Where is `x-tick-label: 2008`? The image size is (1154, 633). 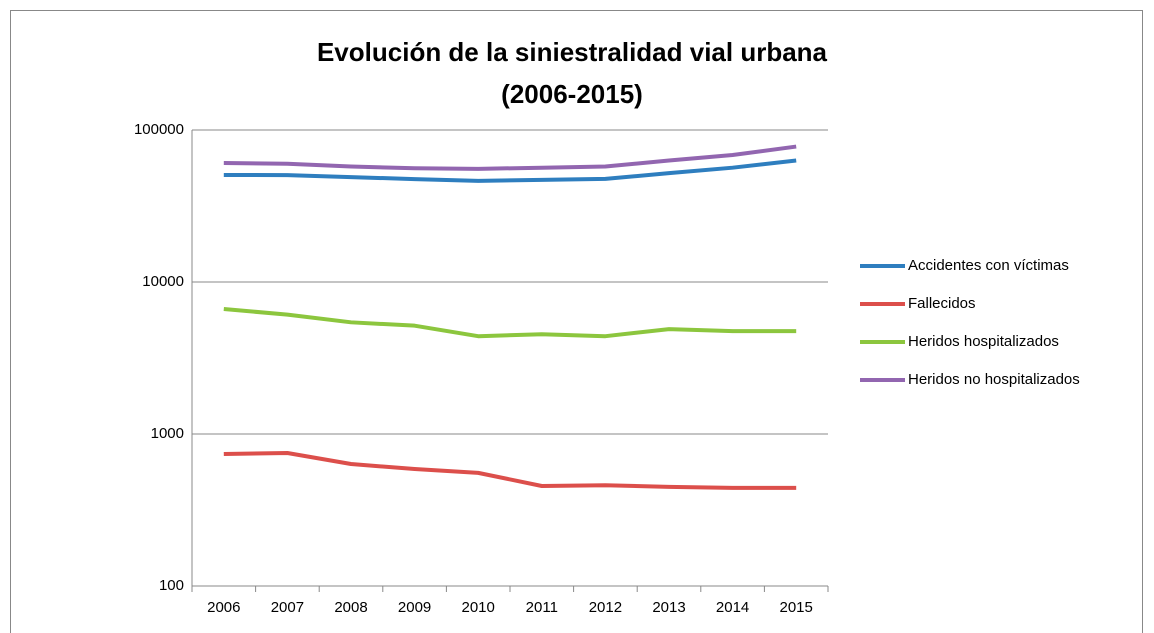 x-tick-label: 2008 is located at coordinates (350, 607).